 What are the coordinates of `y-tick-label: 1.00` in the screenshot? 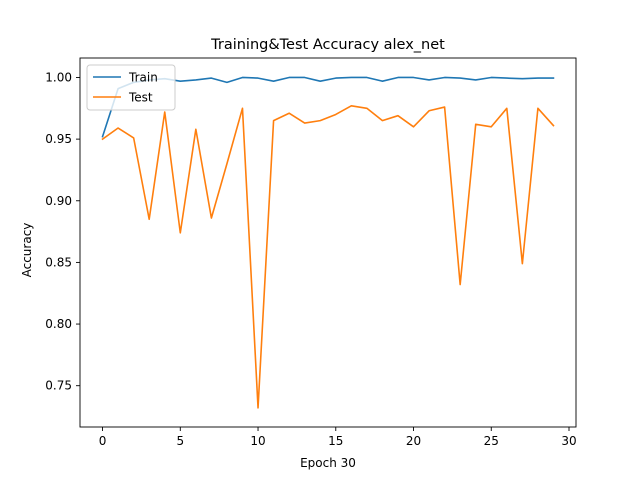 It's located at (58, 77).